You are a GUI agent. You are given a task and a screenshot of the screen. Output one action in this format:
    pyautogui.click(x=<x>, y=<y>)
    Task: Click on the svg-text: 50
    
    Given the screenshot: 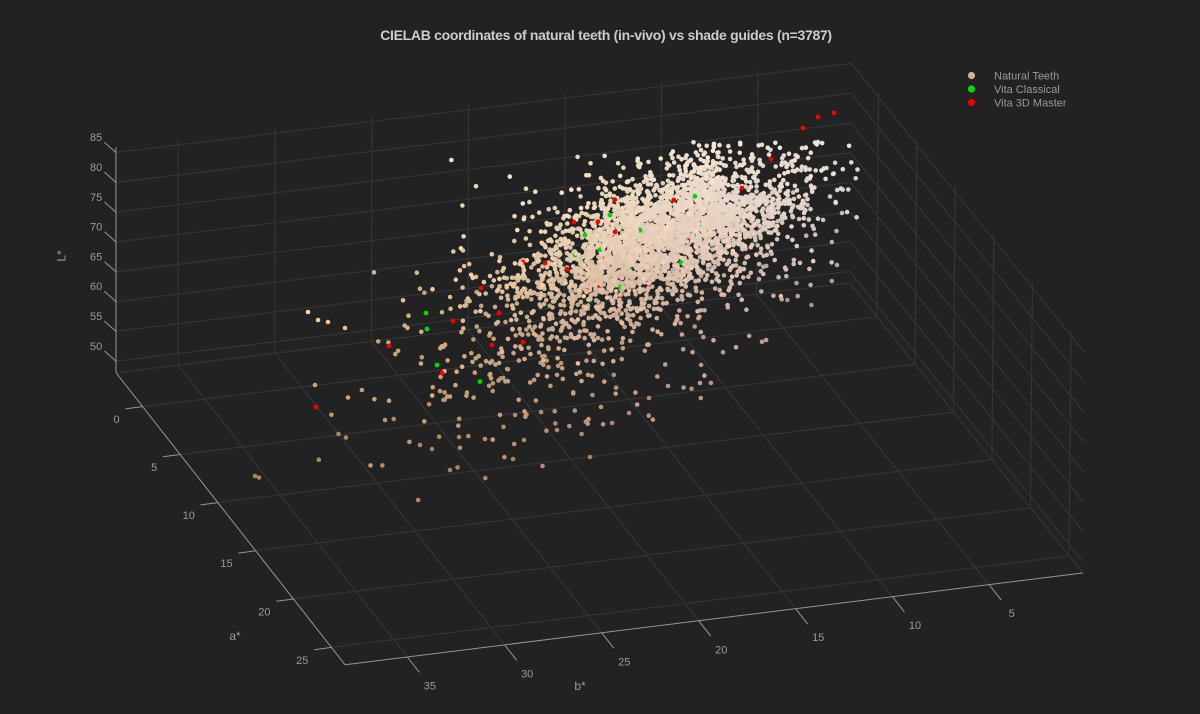 What is the action you would take?
    pyautogui.click(x=96, y=347)
    